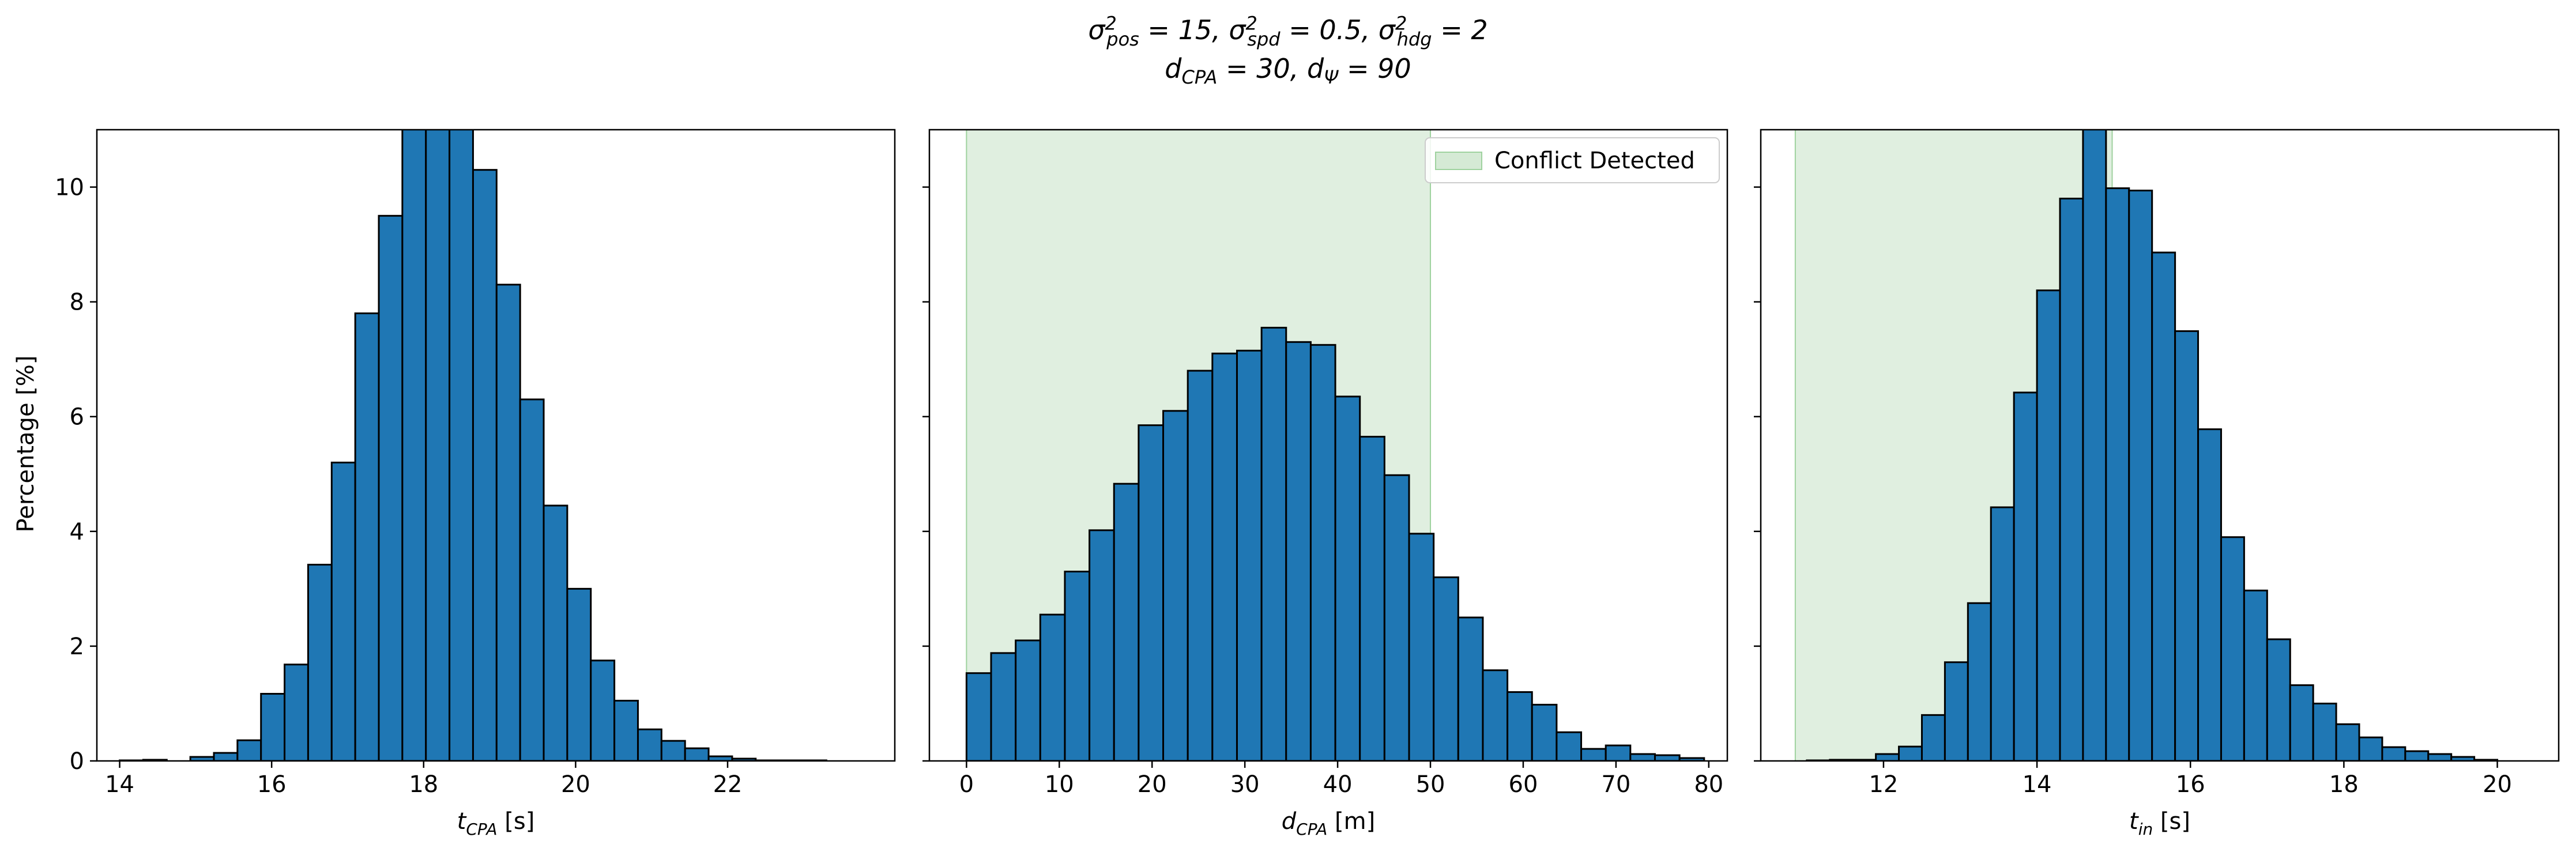  Describe the element at coordinates (1288, 32) in the screenshot. I see `figure-title-line1: σ2pos = 15, σ2spd = 0.5, σ2hdg = 2` at that location.